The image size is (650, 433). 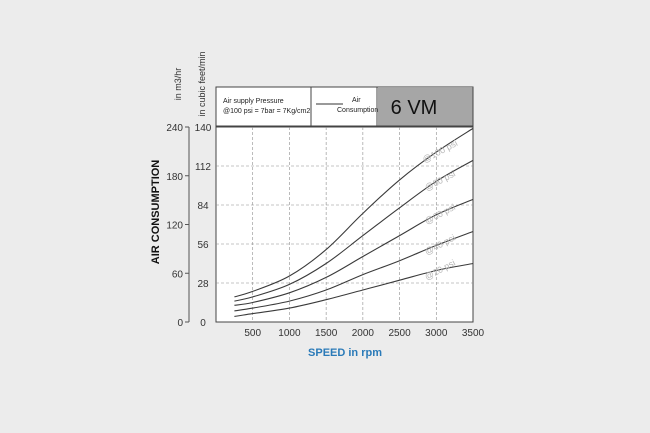 What do you see at coordinates (345, 353) in the screenshot?
I see `x-axis-title: SPEED in rpm` at bounding box center [345, 353].